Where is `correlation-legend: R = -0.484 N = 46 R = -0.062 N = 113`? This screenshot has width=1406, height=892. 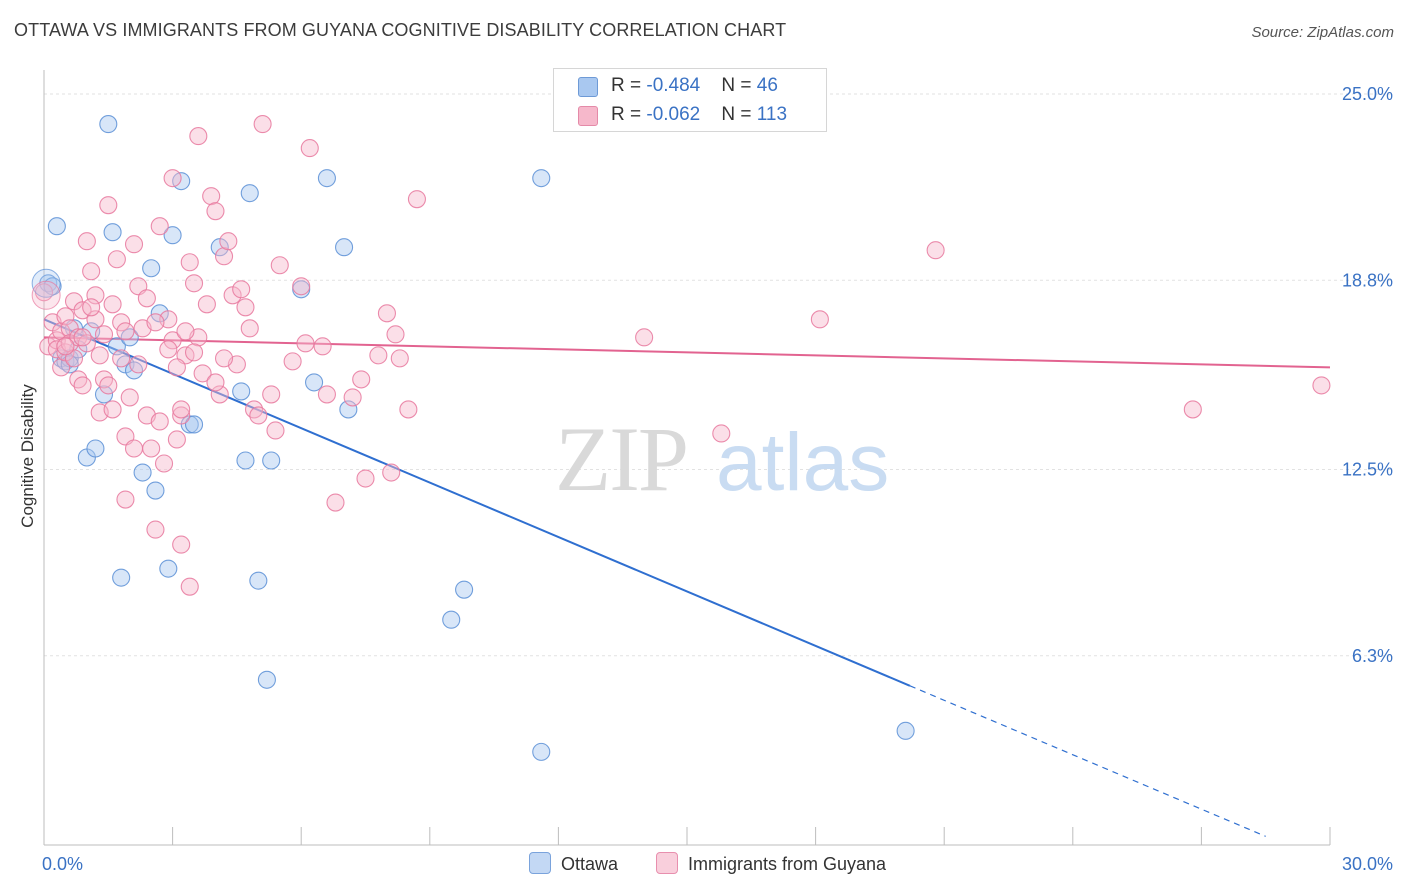
correlation-legend: R = -0.484 N = 46 R = -0.062 N = 113 is located at coordinates (690, 100).